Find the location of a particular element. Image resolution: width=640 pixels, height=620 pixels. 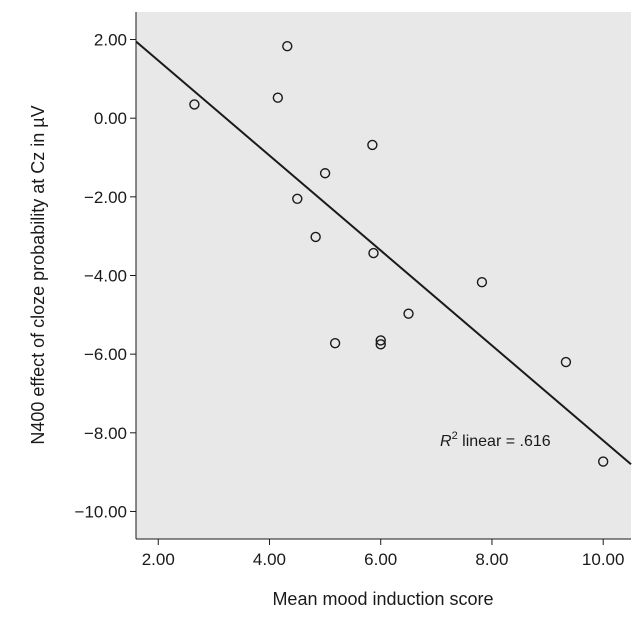

r-squared-text: linear = .616 is located at coordinates (504, 441).